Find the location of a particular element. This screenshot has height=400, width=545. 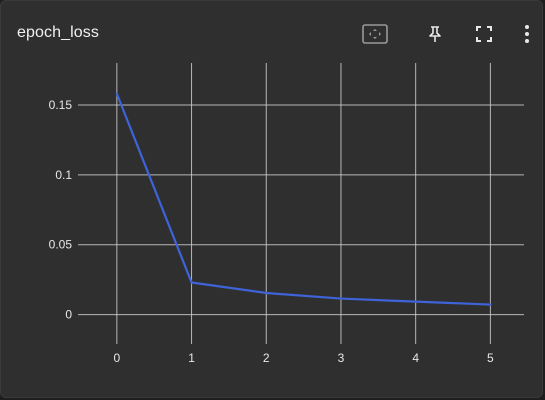

pin-button is located at coordinates (435, 34).